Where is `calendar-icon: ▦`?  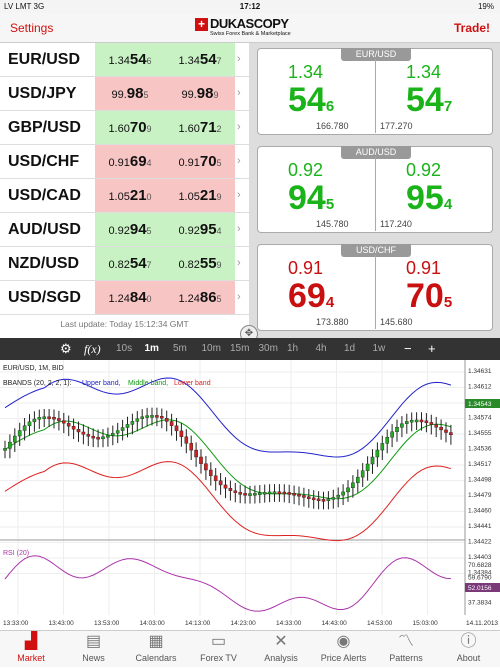
calendar-icon: ▦ is located at coordinates (156, 641).